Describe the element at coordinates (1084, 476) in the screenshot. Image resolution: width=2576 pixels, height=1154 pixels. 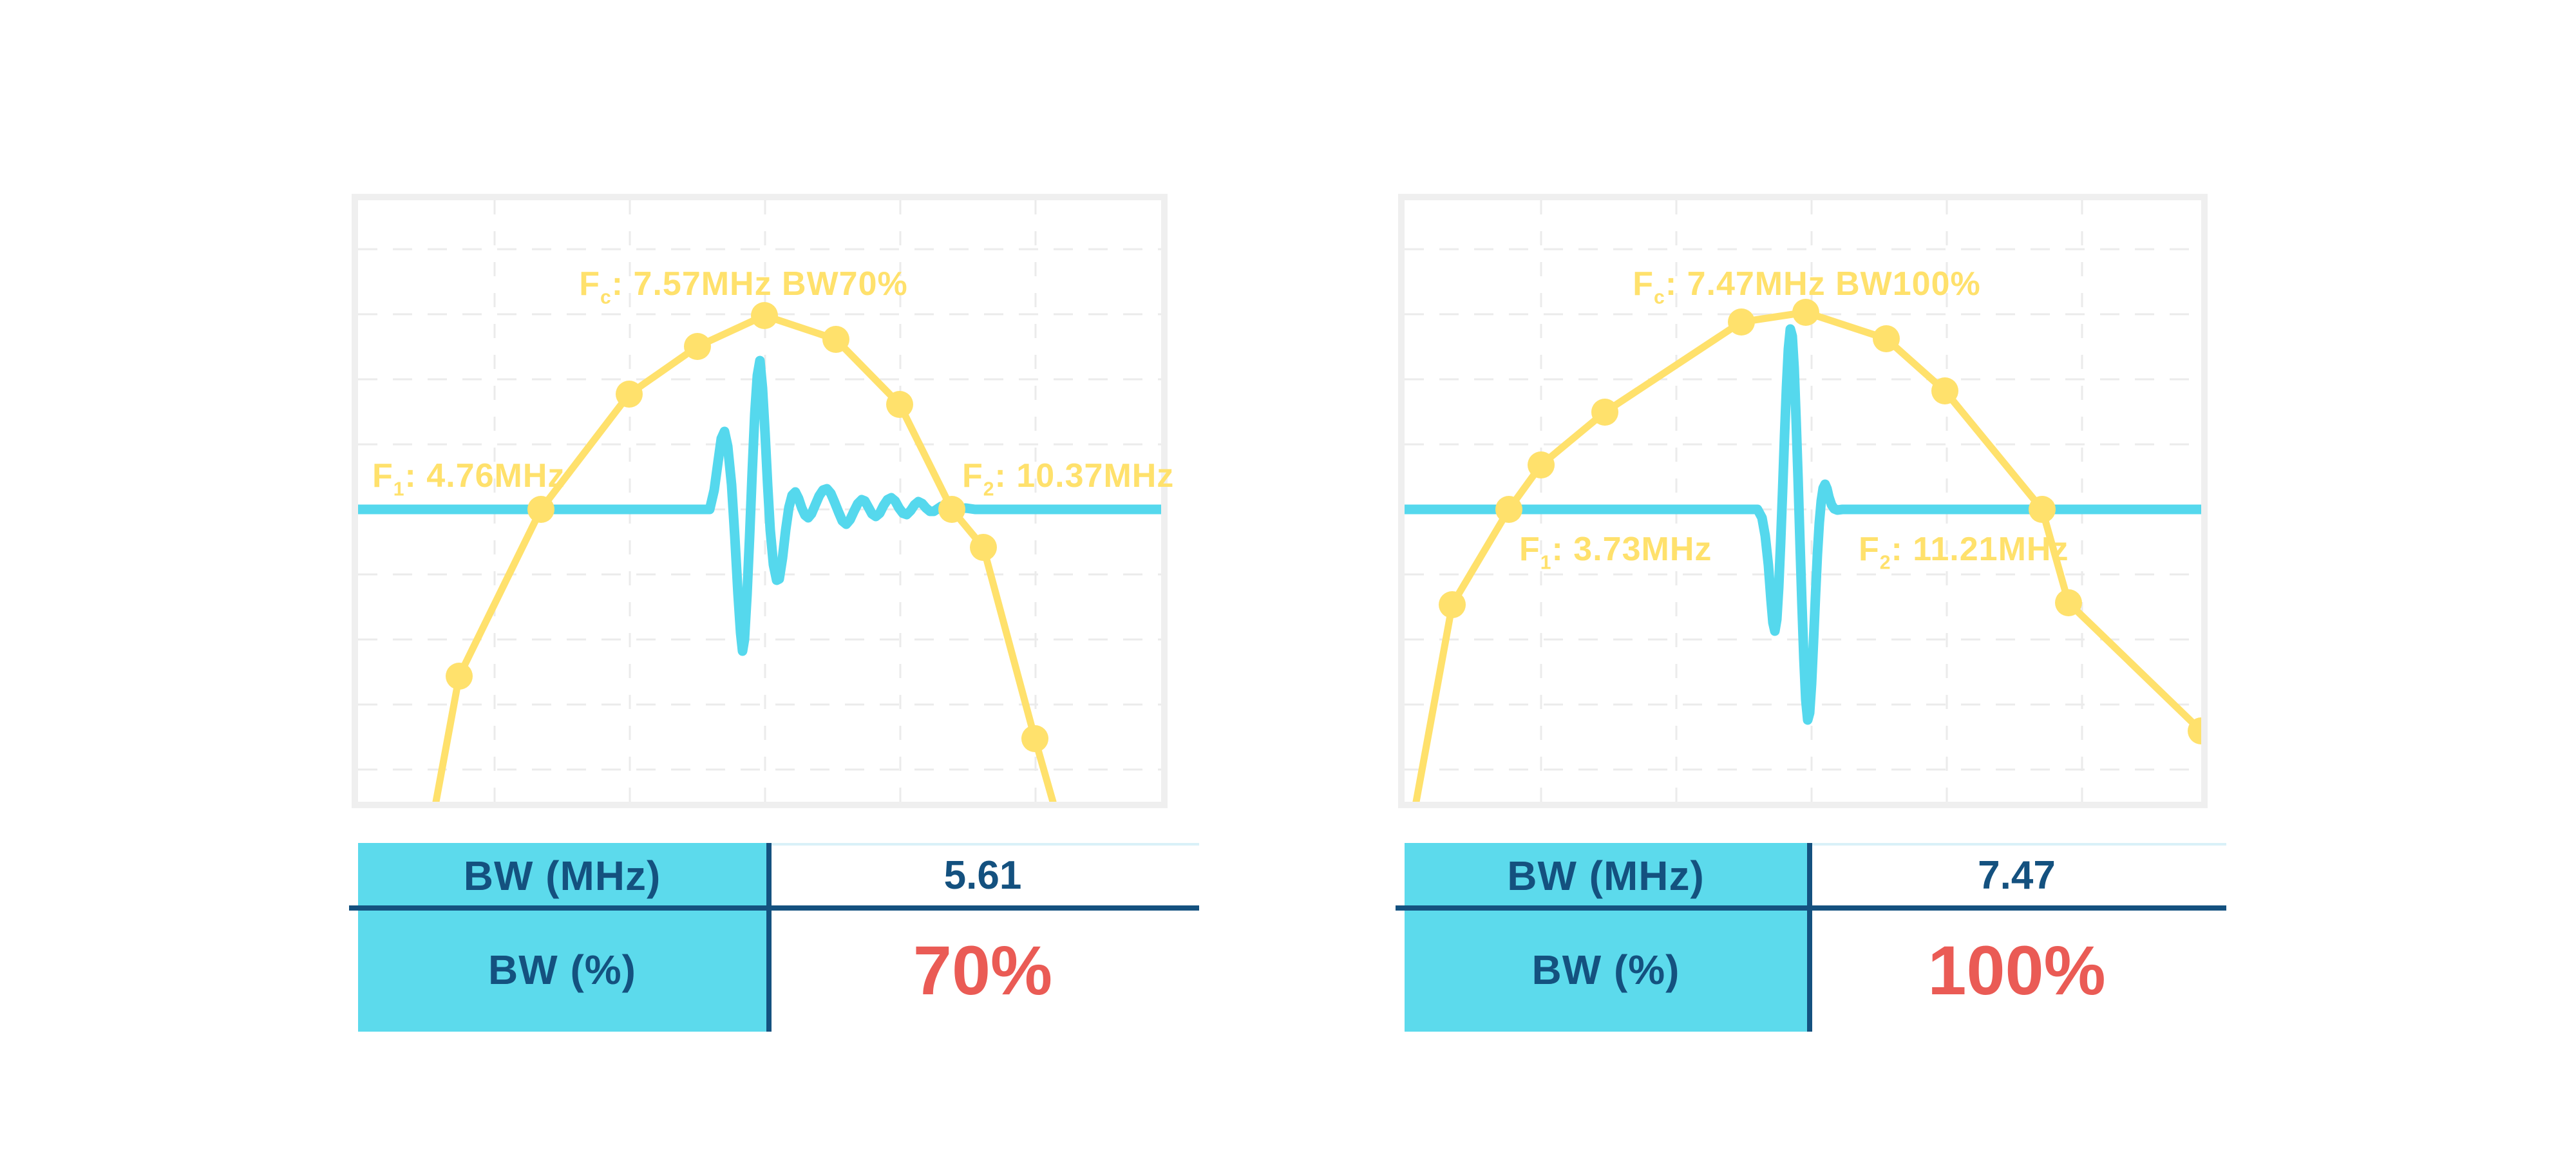
I see `f2-value: : 10.37MHz` at that location.